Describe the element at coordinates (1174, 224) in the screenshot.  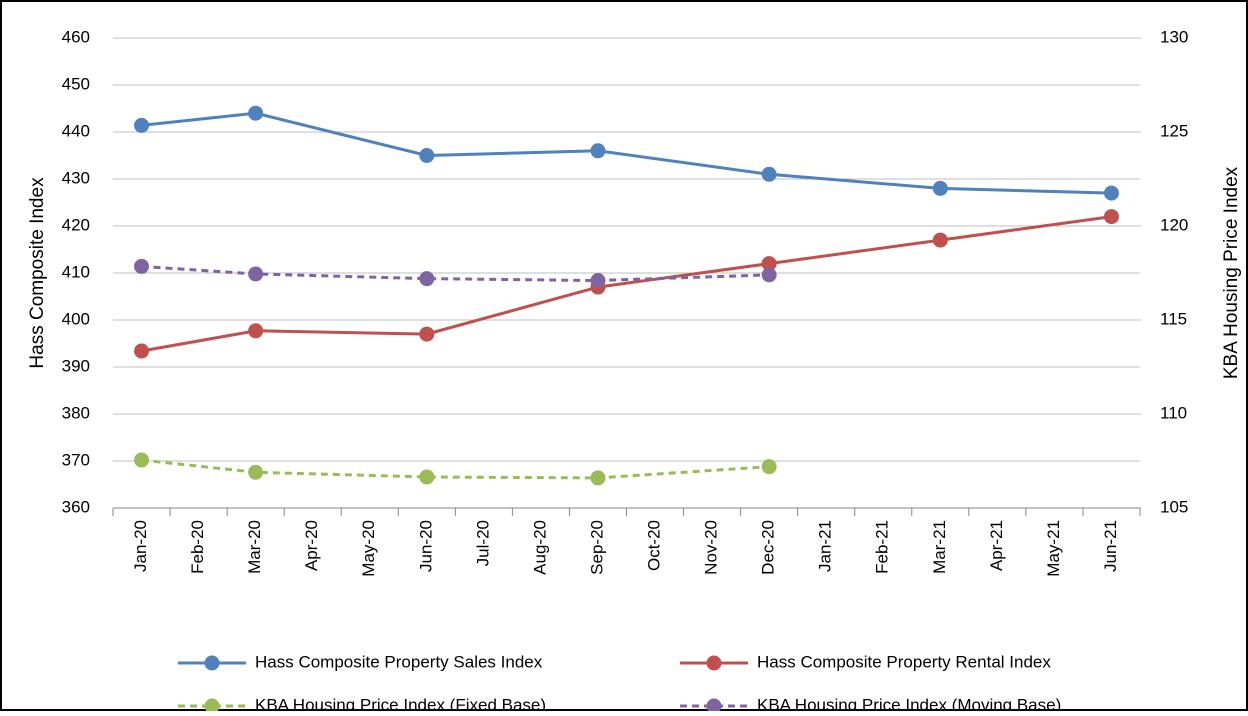
I see `y2-tick-label: 120` at that location.